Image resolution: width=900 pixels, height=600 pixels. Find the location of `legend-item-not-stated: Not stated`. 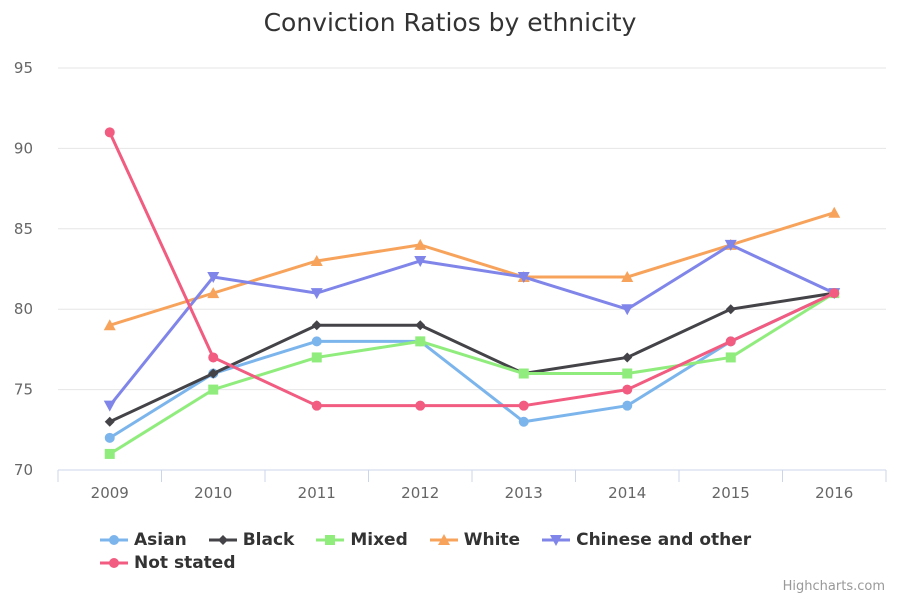

legend-item-not-stated: Not stated is located at coordinates (168, 563).